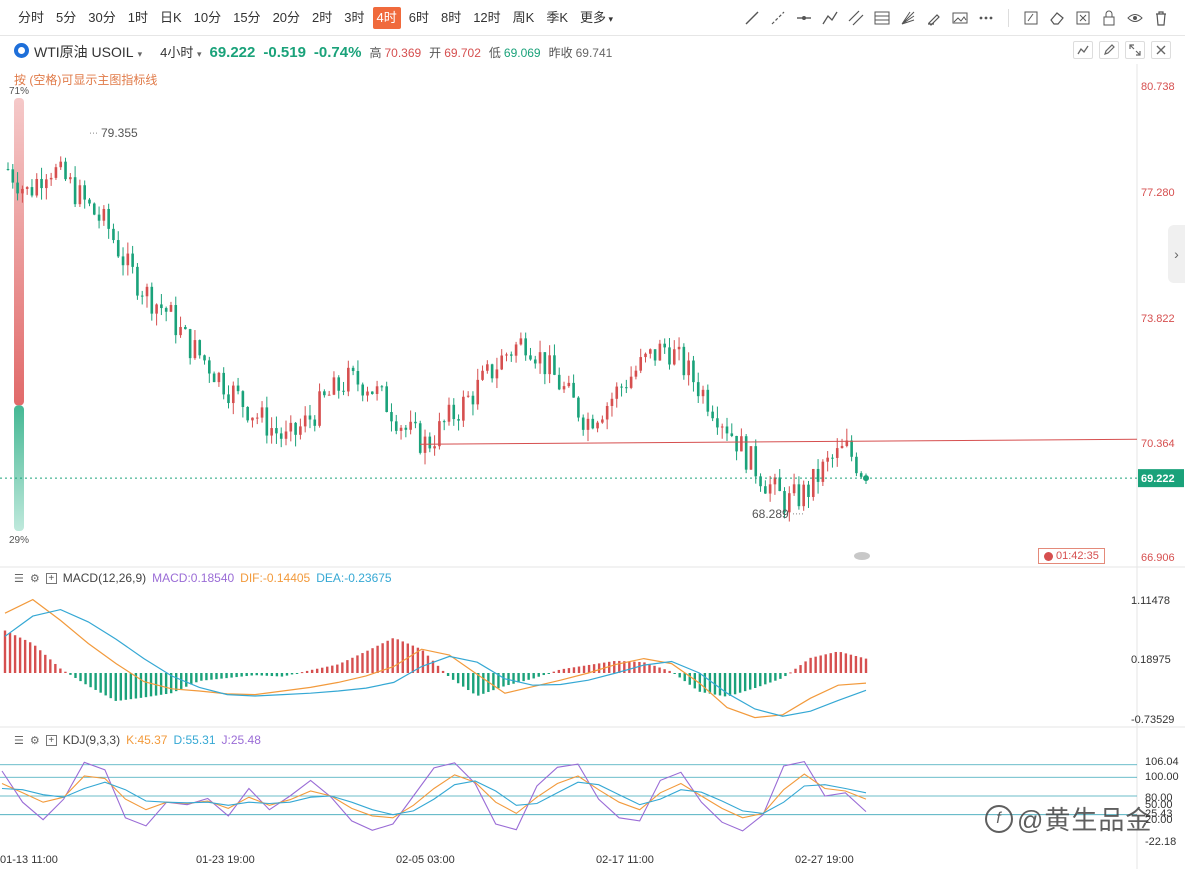  Describe the element at coordinates (778, 18) in the screenshot. I see `ray-tool` at that location.